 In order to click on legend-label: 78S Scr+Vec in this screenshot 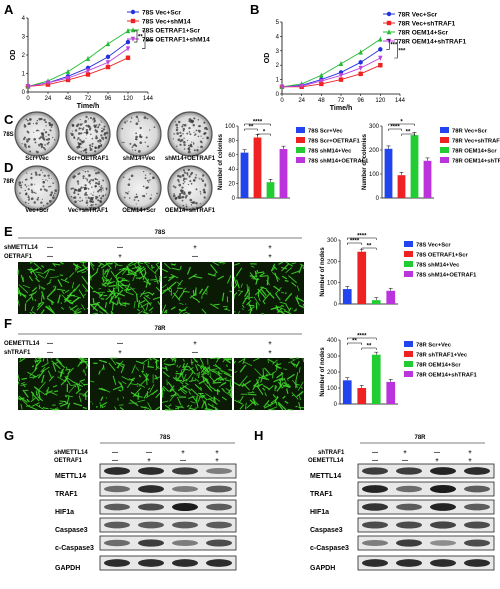, I will do `click(325, 132)`.